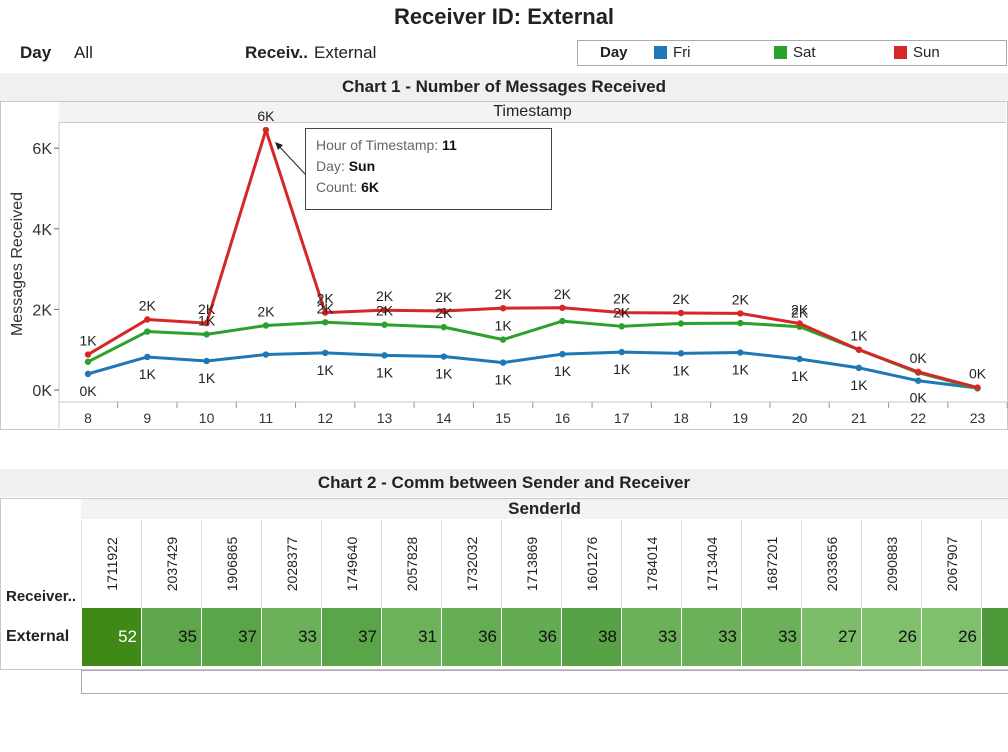  Describe the element at coordinates (17, 264) in the screenshot. I see `y-axis-label: Messages Received` at that location.